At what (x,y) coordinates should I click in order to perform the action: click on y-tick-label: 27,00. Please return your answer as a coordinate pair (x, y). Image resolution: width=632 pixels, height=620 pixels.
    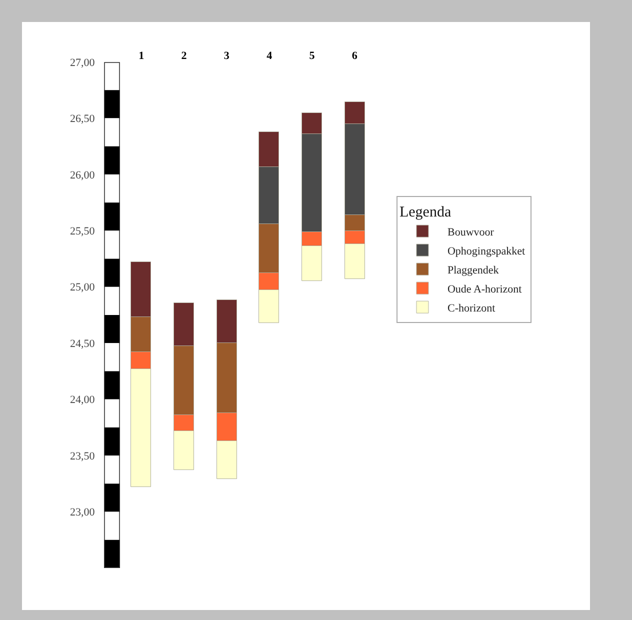
    Looking at the image, I should click on (83, 62).